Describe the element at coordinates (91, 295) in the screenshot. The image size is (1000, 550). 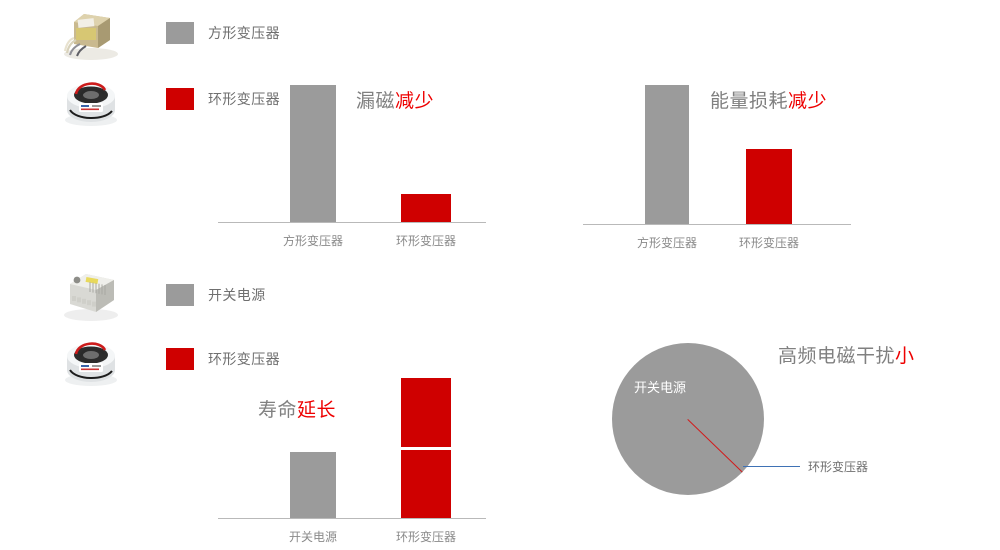
I see `switching-power-supply-photo` at that location.